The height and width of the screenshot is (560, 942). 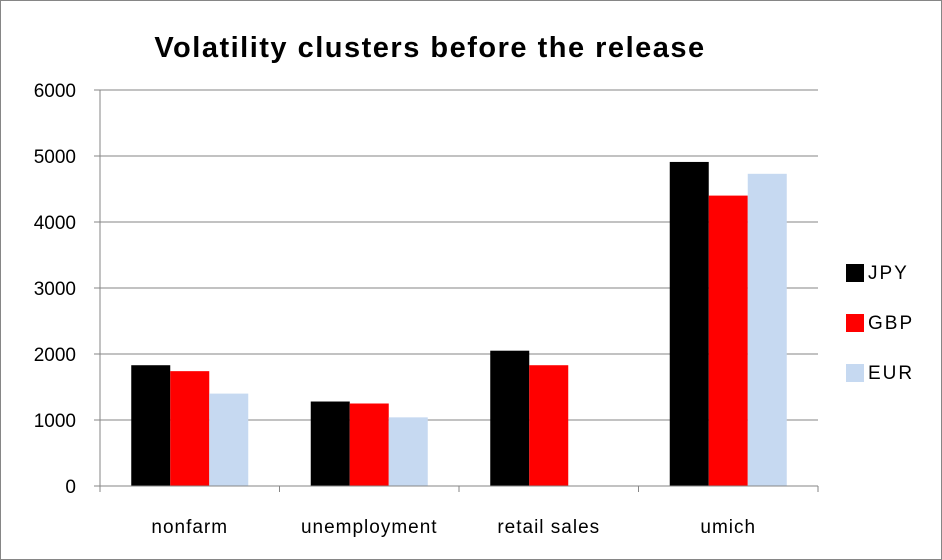 What do you see at coordinates (767, 329) in the screenshot?
I see `bar-eur-umich` at bounding box center [767, 329].